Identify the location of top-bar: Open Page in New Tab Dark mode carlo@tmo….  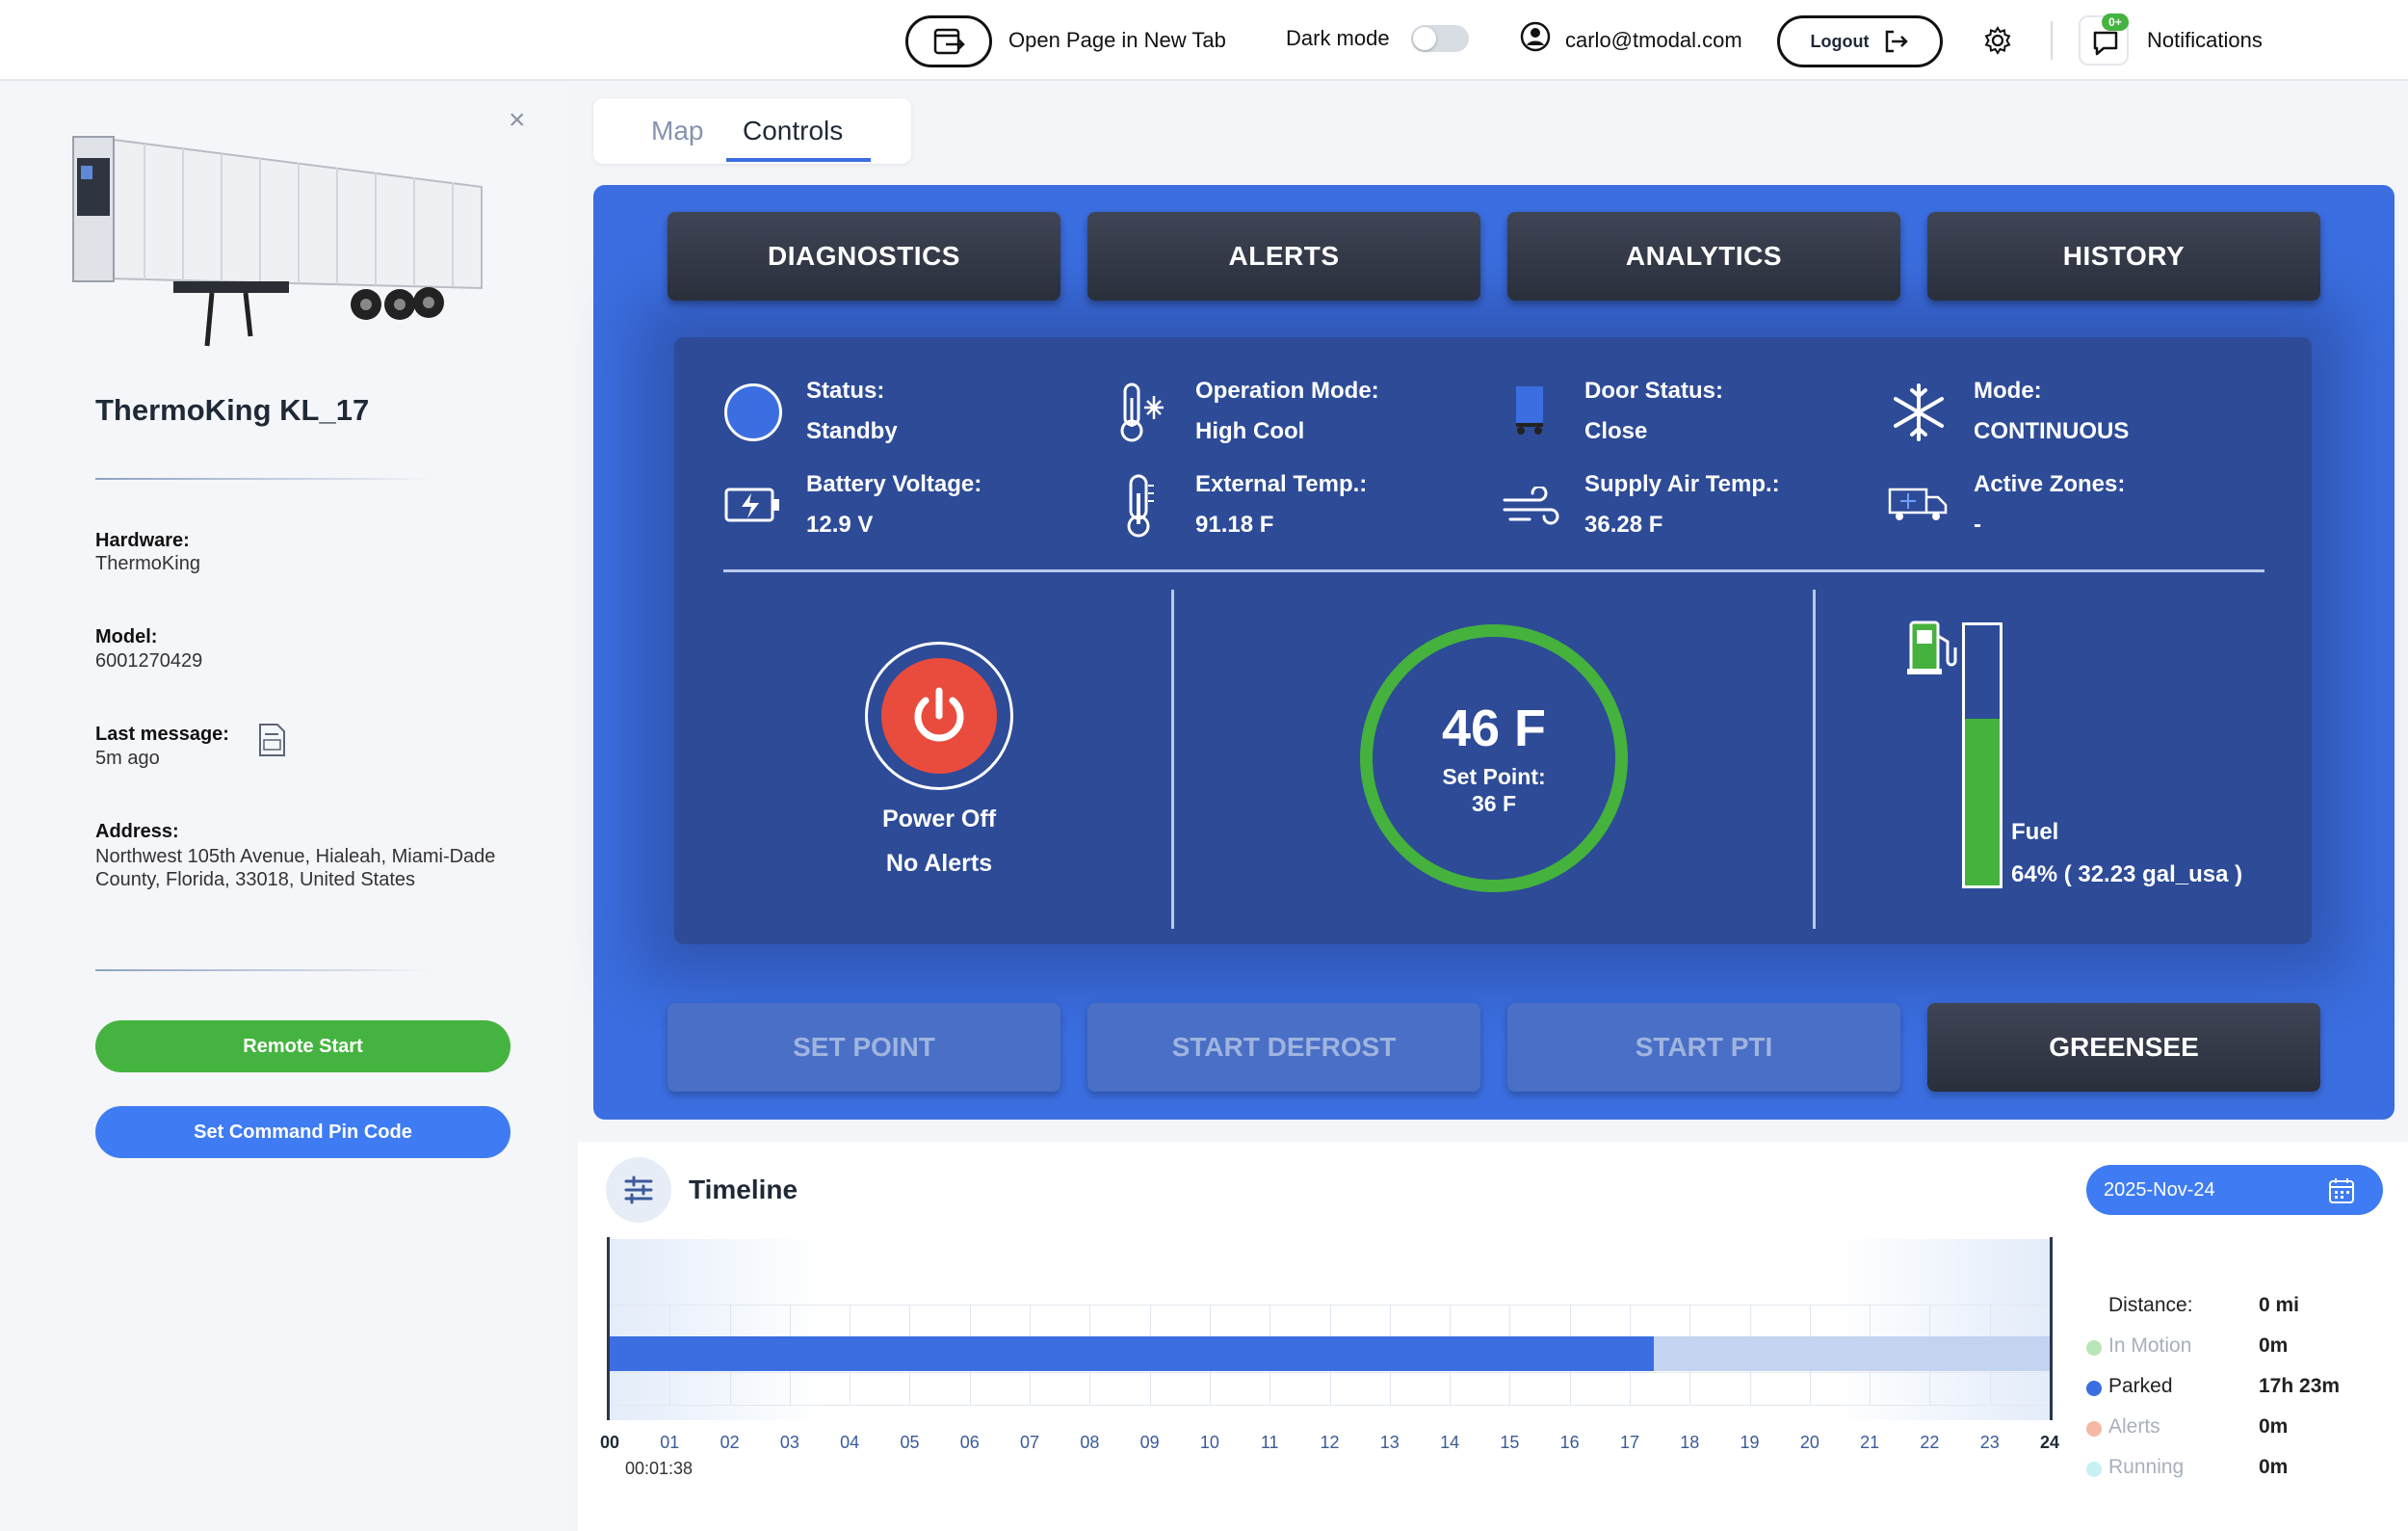
(1204, 40).